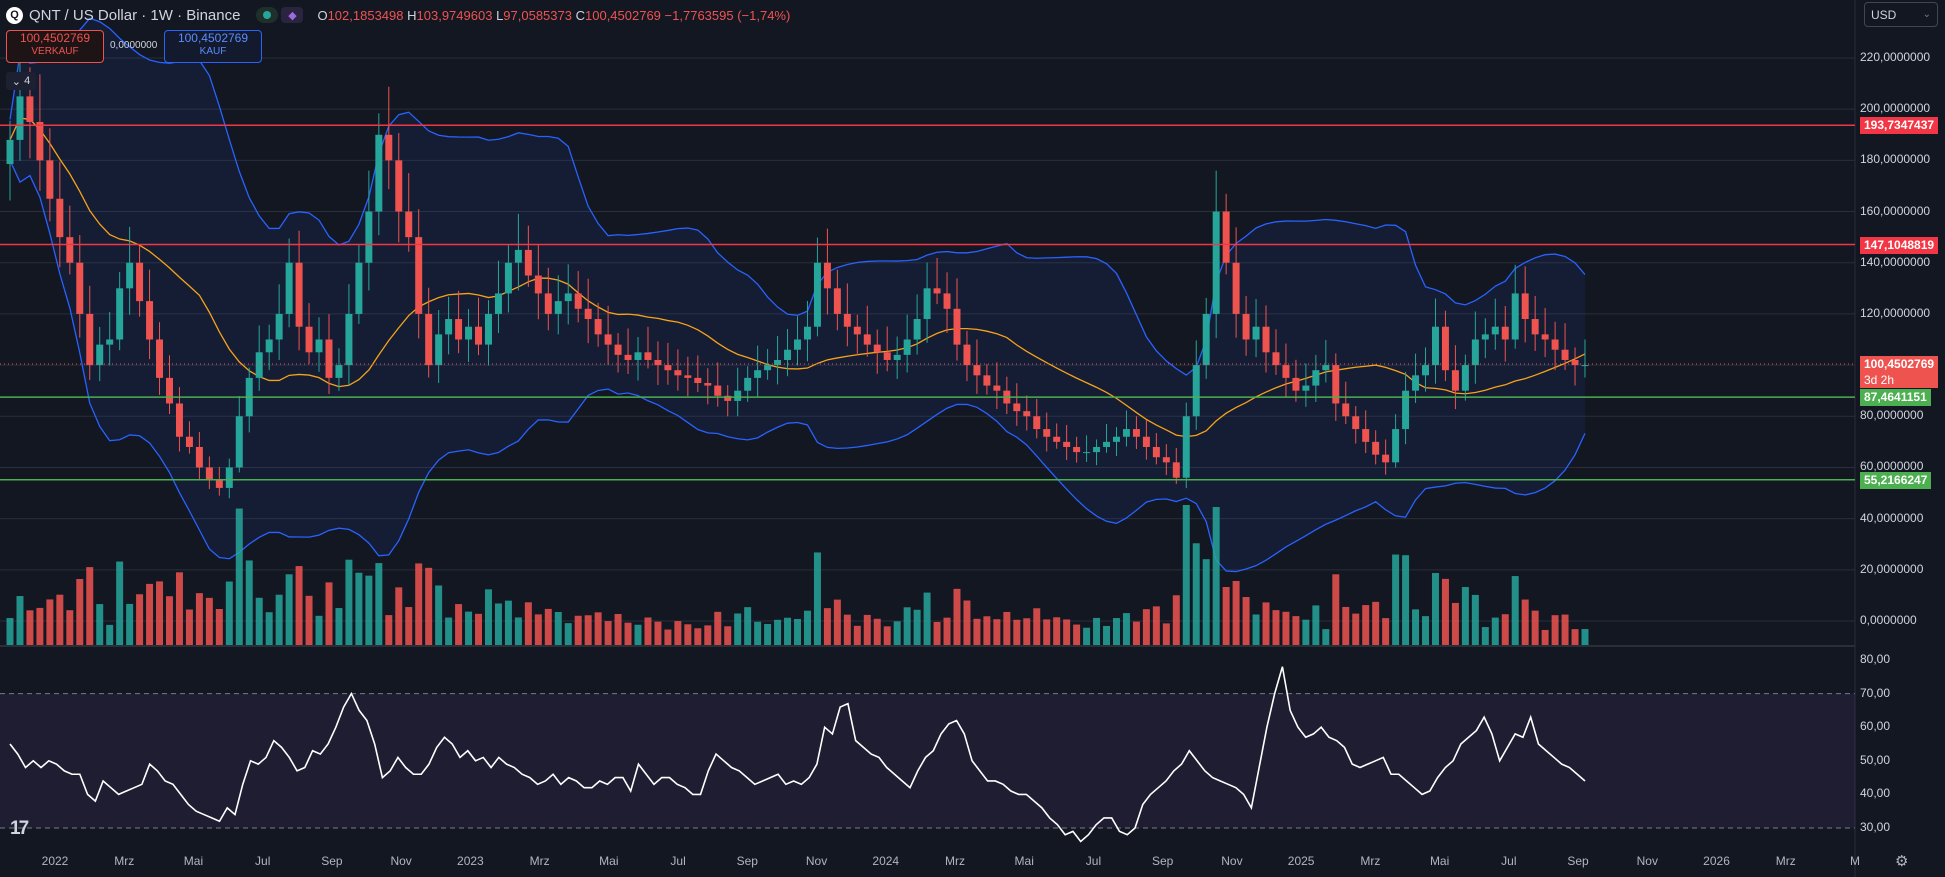  What do you see at coordinates (19, 828) in the screenshot?
I see `tradingview-logo: 17` at bounding box center [19, 828].